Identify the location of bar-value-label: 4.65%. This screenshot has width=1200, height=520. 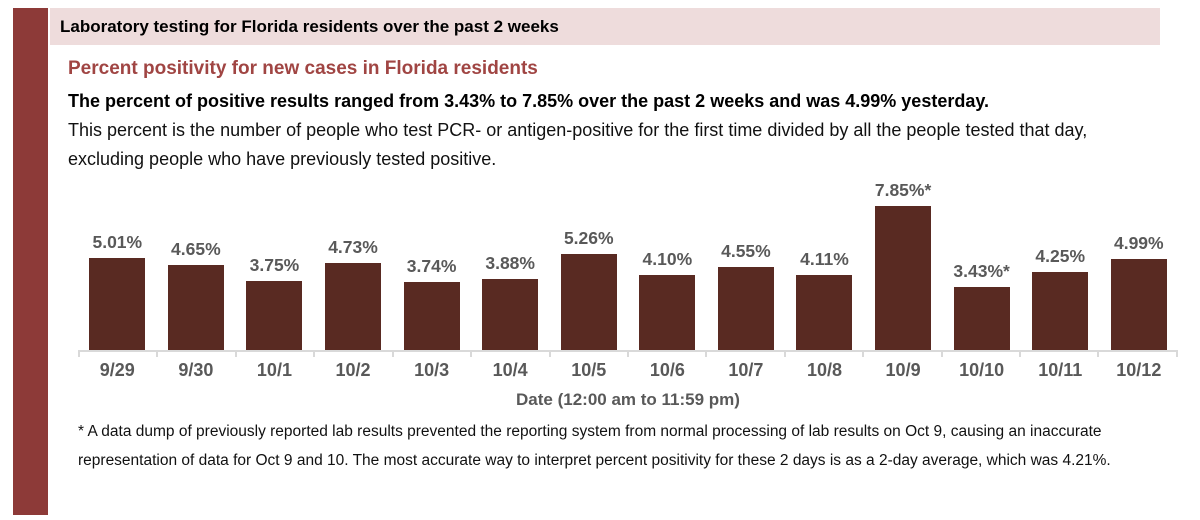
(196, 249).